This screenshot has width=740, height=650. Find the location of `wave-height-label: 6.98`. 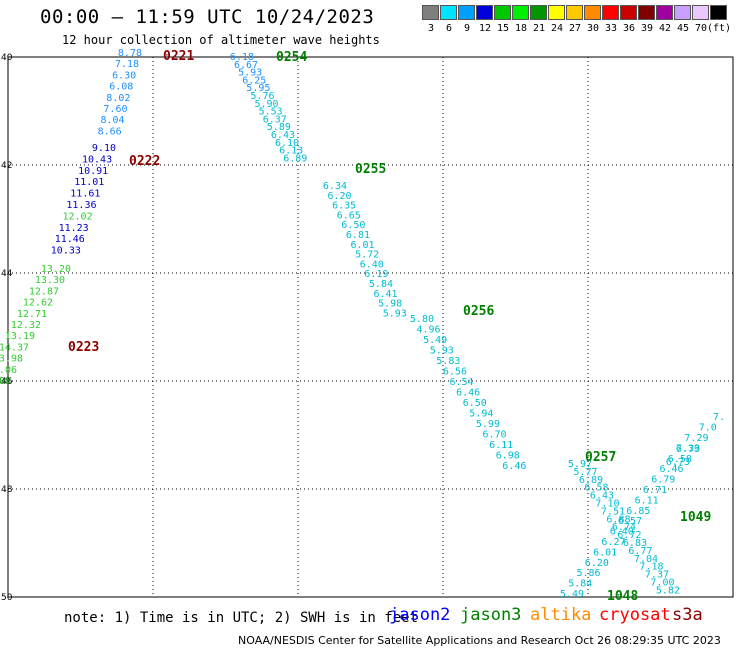

wave-height-label: 6.98 is located at coordinates (508, 456).